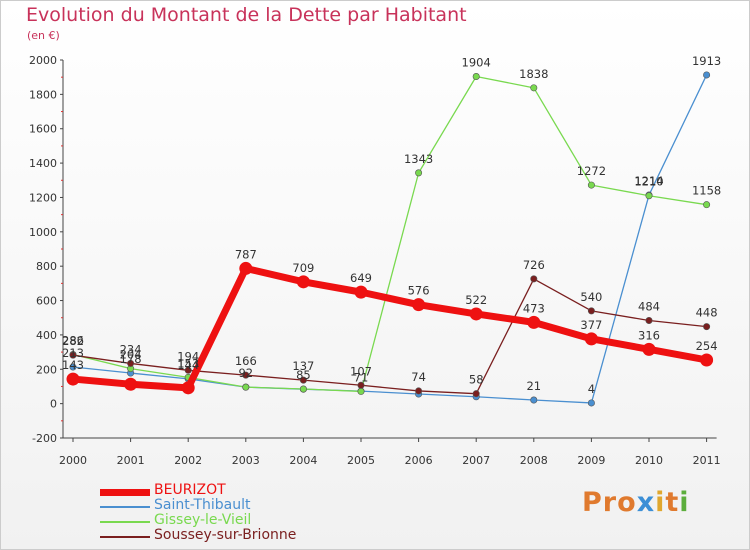 The width and height of the screenshot is (750, 550). I want to click on data-label: 709, so click(303, 268).